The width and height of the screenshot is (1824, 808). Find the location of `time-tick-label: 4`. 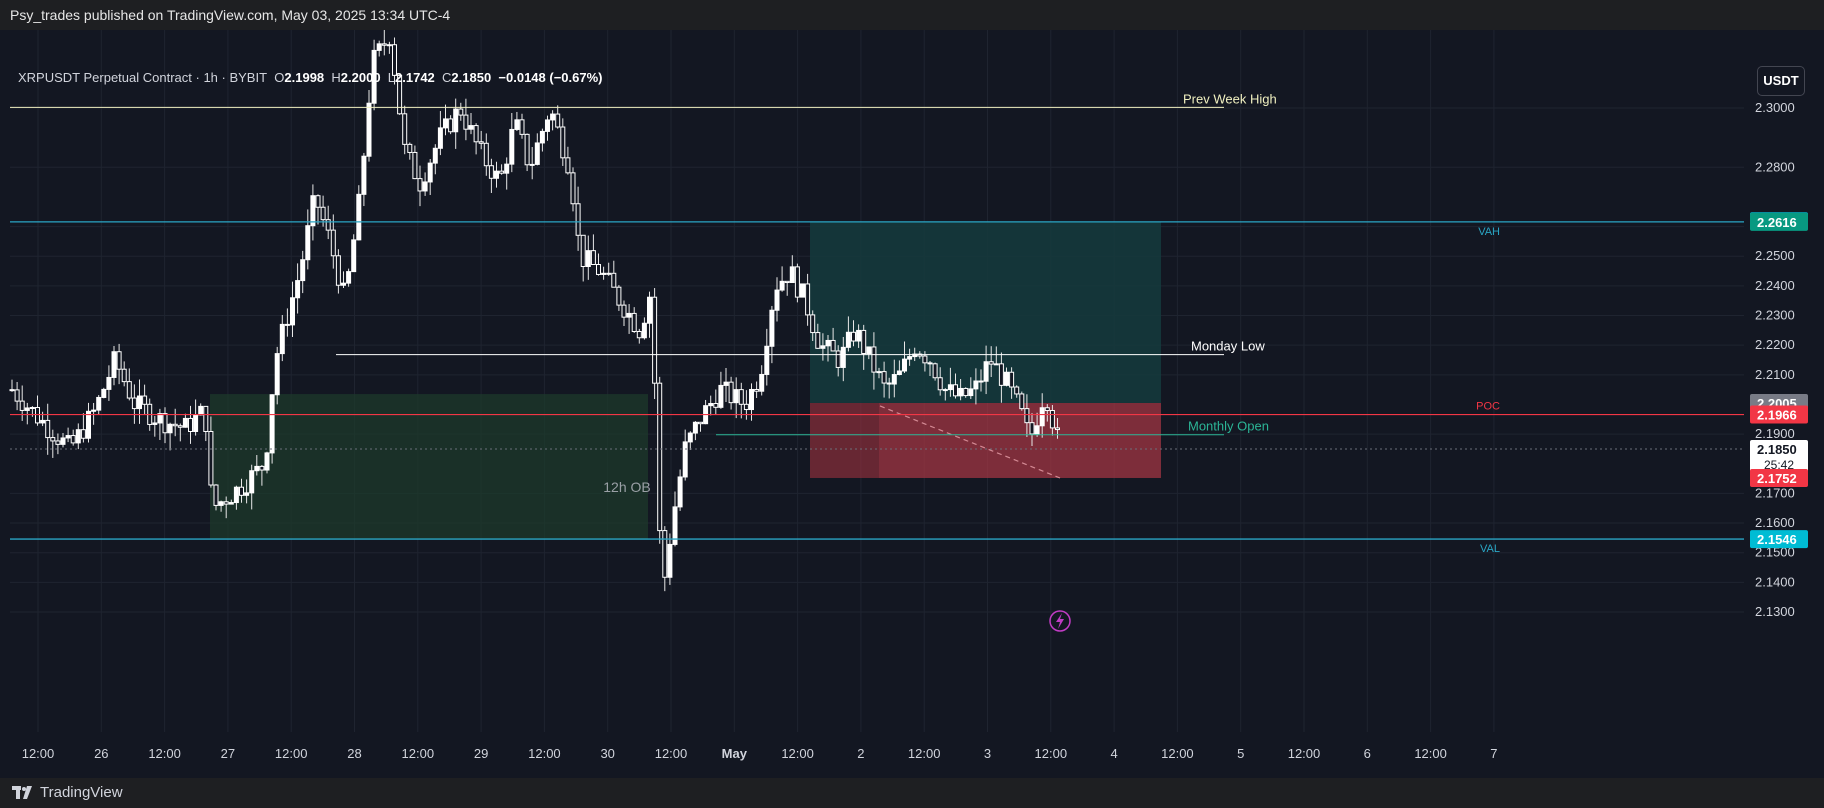

time-tick-label: 4 is located at coordinates (1113, 753).